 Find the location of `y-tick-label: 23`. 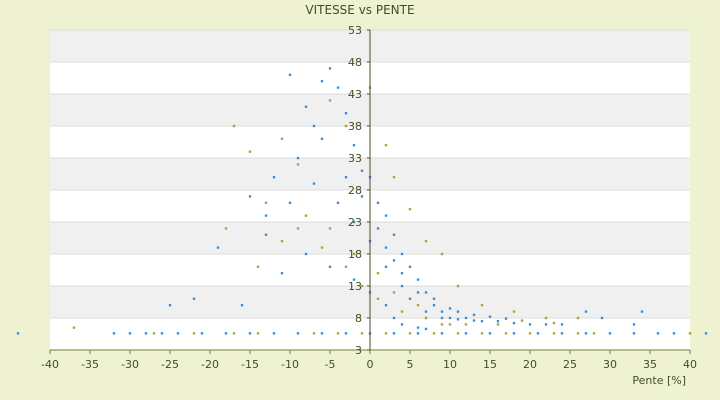

y-tick-label: 23 is located at coordinates (355, 222).